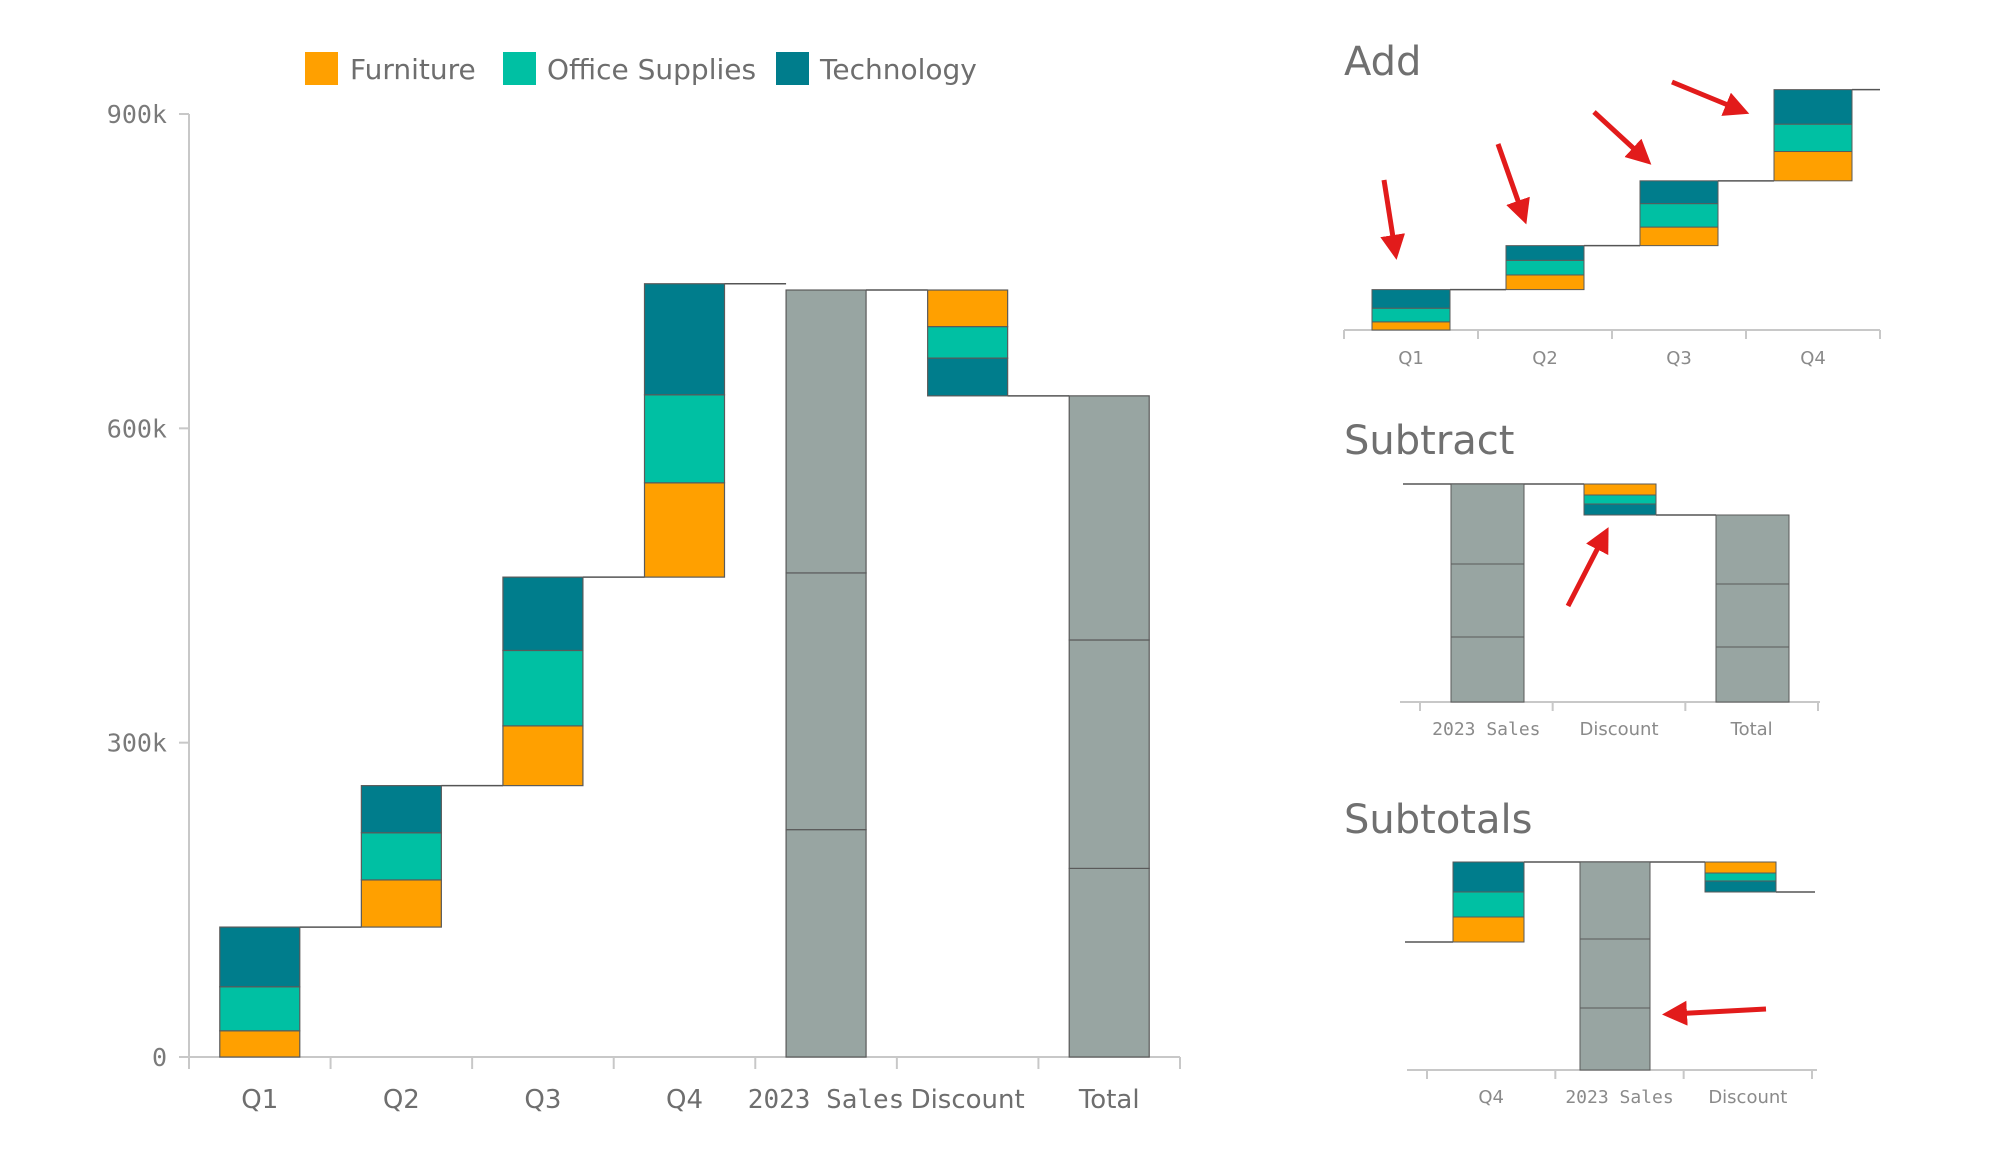  Describe the element at coordinates (137, 114) in the screenshot. I see `y-tick-label: 900k` at that location.